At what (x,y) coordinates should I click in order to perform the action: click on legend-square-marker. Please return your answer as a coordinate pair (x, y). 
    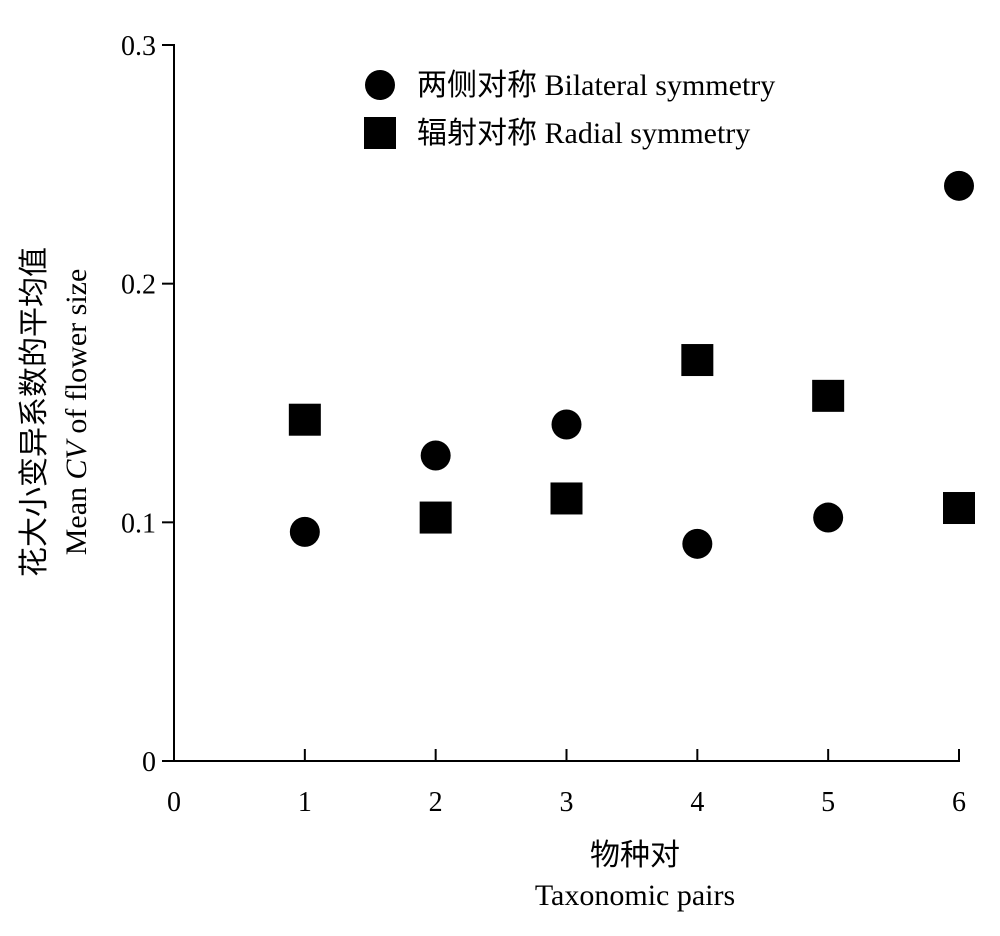
    Looking at the image, I should click on (380, 133).